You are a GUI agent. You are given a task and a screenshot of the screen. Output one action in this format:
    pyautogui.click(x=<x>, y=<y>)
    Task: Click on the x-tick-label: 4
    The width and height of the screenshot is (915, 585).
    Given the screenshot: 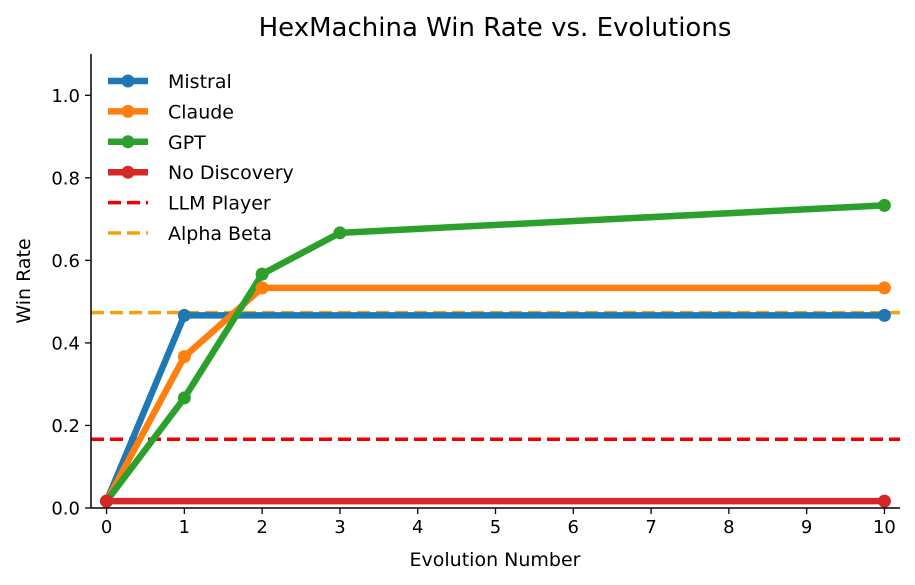 What is the action you would take?
    pyautogui.click(x=417, y=527)
    